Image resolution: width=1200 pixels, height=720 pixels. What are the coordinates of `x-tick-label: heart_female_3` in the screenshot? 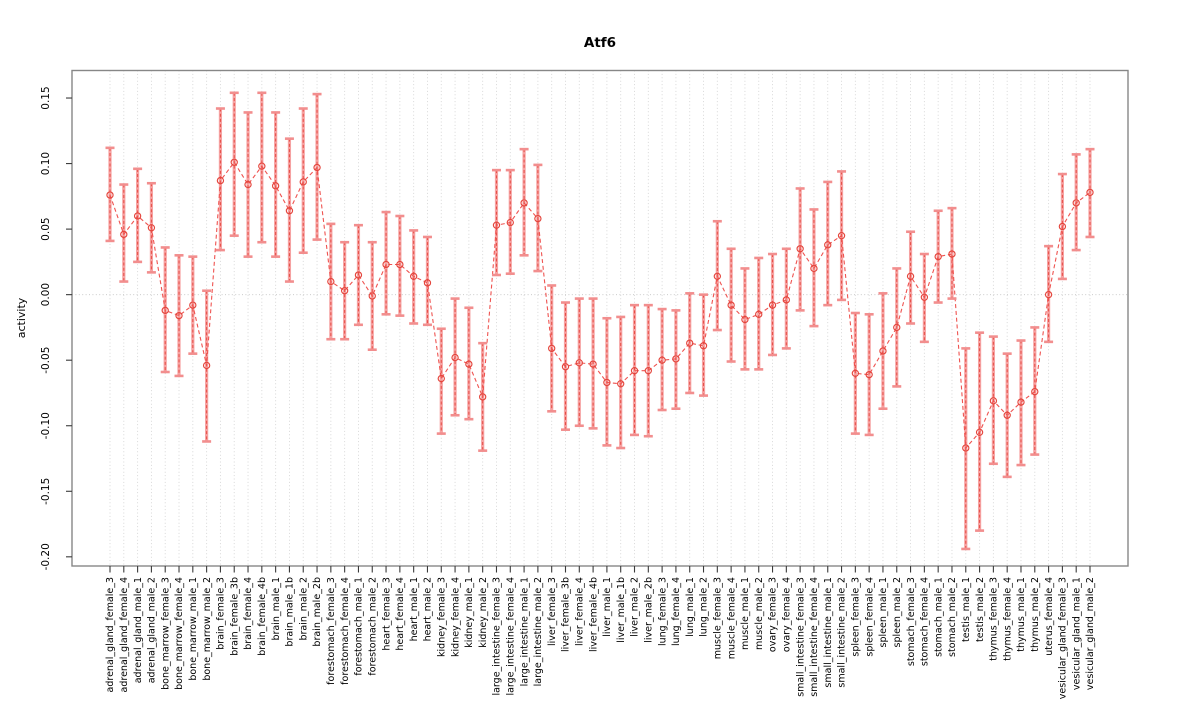 It's located at (386, 614).